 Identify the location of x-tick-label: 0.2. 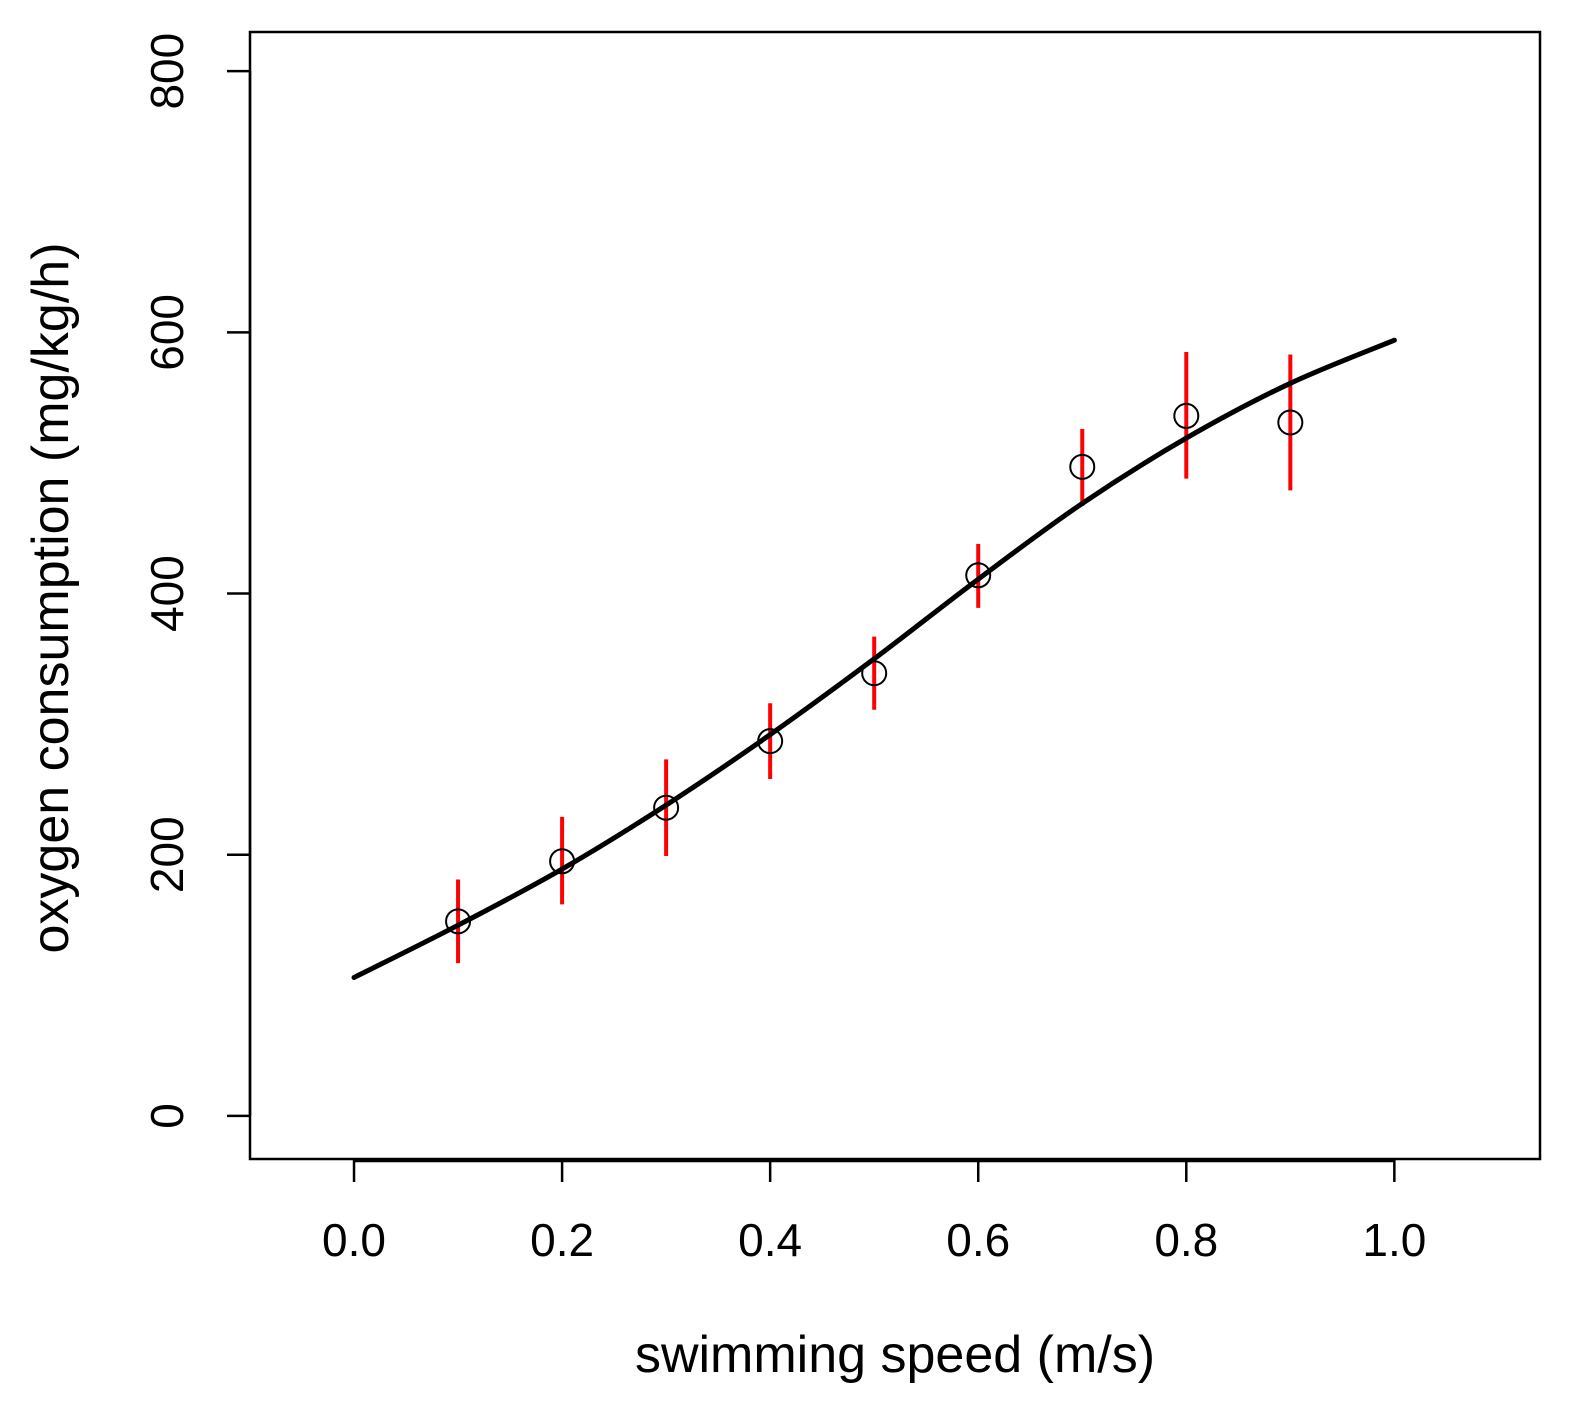
(562, 1240).